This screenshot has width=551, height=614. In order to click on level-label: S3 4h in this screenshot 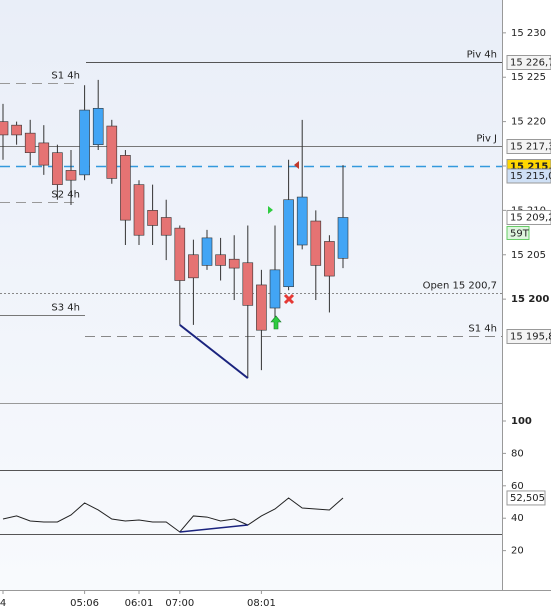, I will do `click(65, 308)`.